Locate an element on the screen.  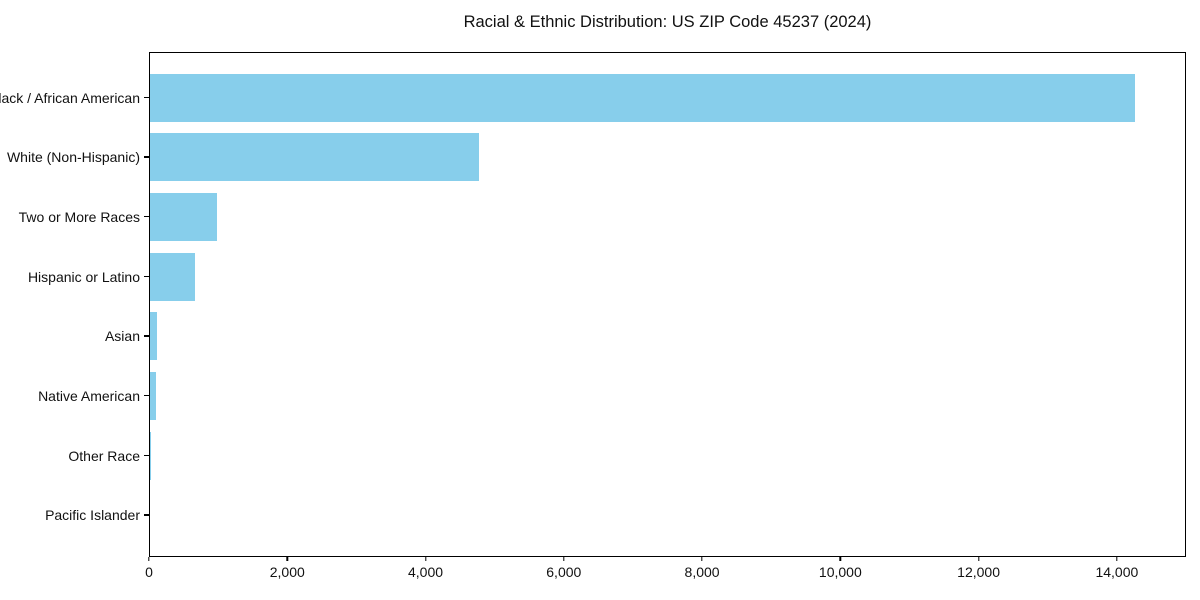
chart-row: Pacific Islander is located at coordinates (615, 515).